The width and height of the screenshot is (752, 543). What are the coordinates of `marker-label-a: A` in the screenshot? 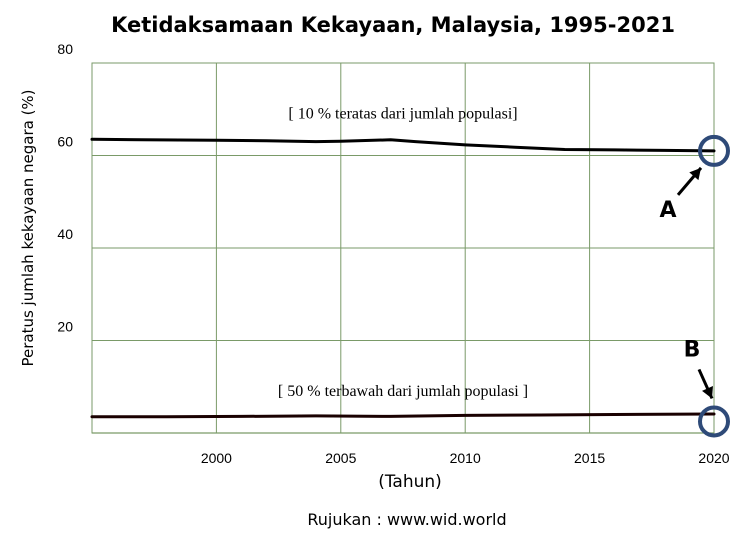 It's located at (667, 210).